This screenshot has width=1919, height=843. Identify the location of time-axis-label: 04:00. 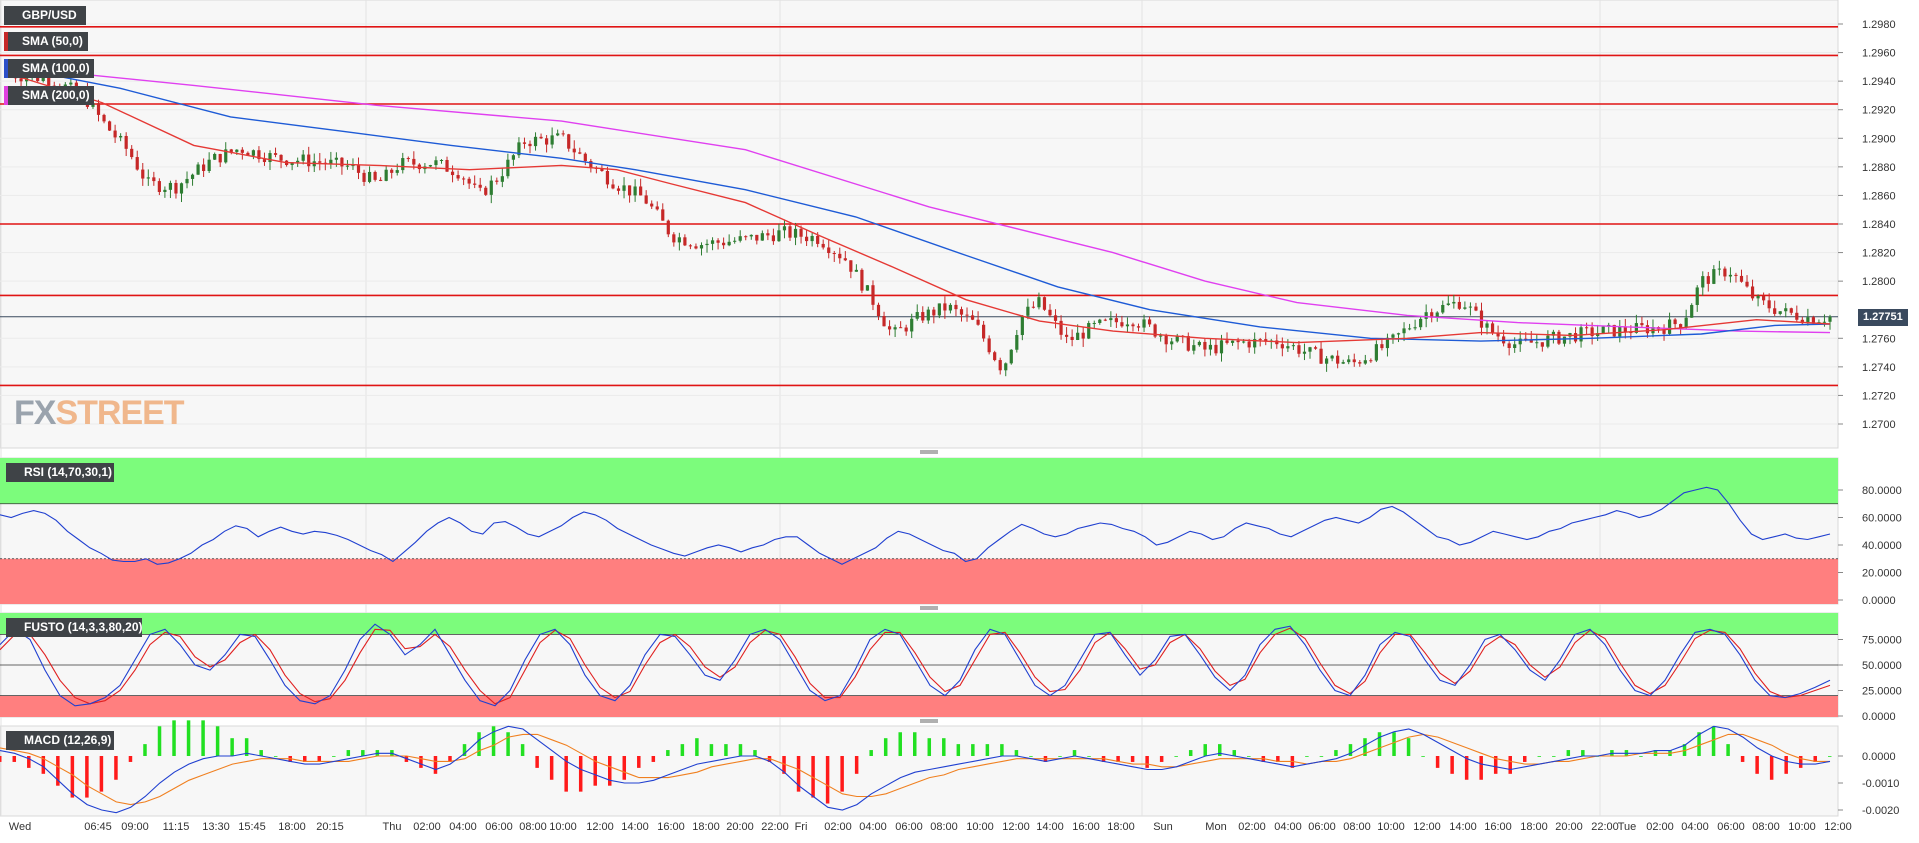
(463, 827).